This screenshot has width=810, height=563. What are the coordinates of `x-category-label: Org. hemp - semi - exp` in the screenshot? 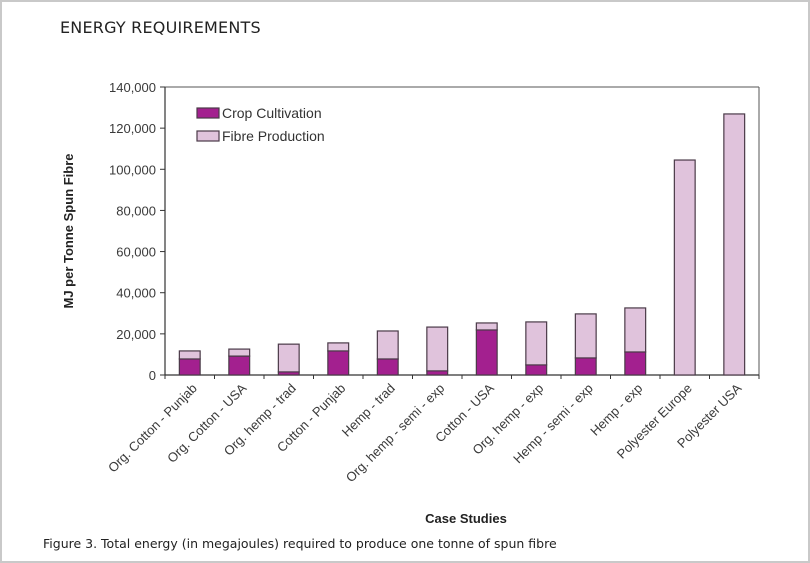 It's located at (395, 433).